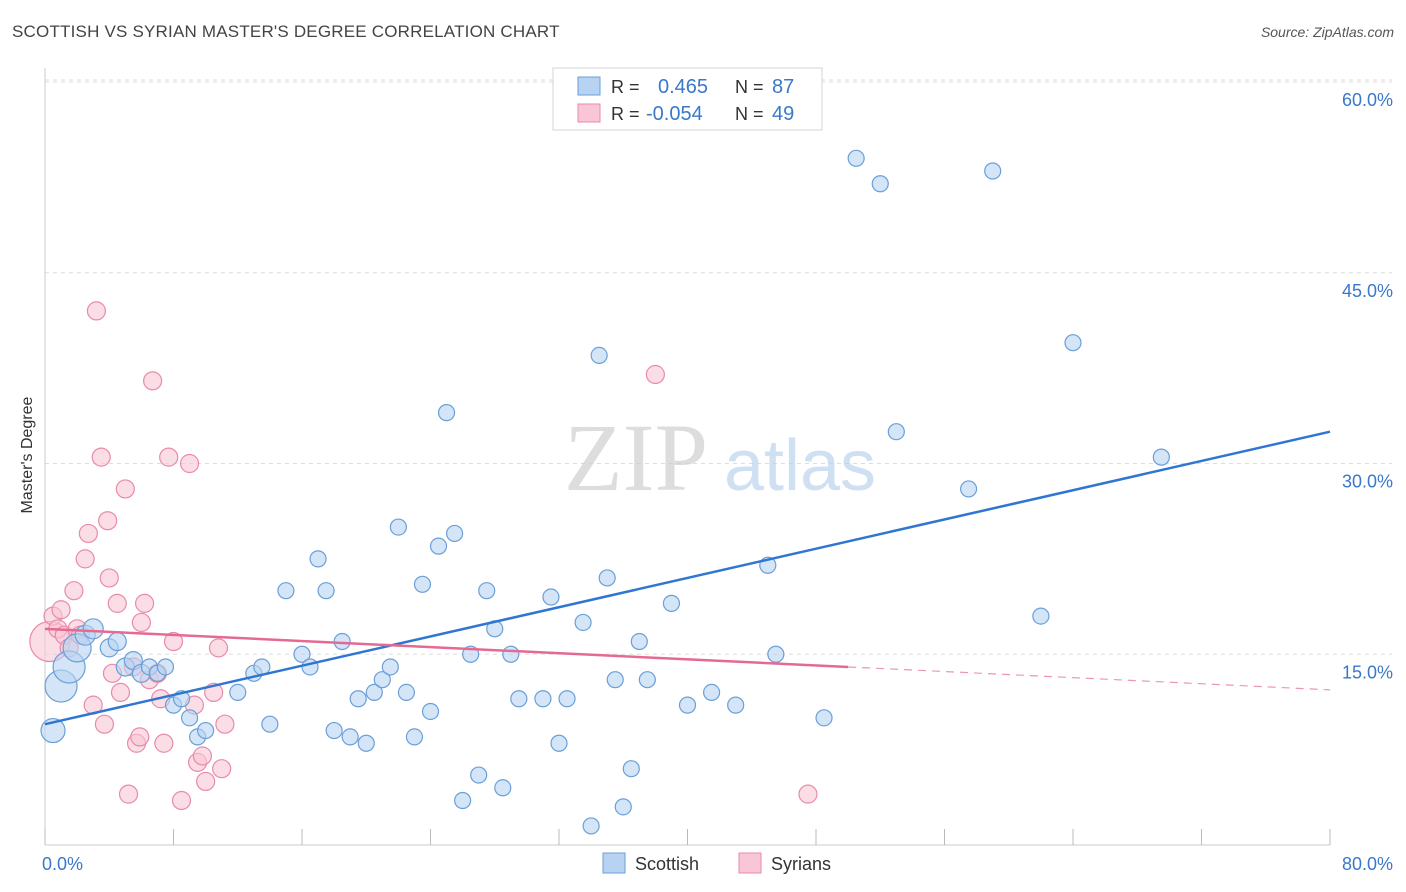  Describe the element at coordinates (750, 863) in the screenshot. I see `legend-bottom-swatch-syrians` at that location.